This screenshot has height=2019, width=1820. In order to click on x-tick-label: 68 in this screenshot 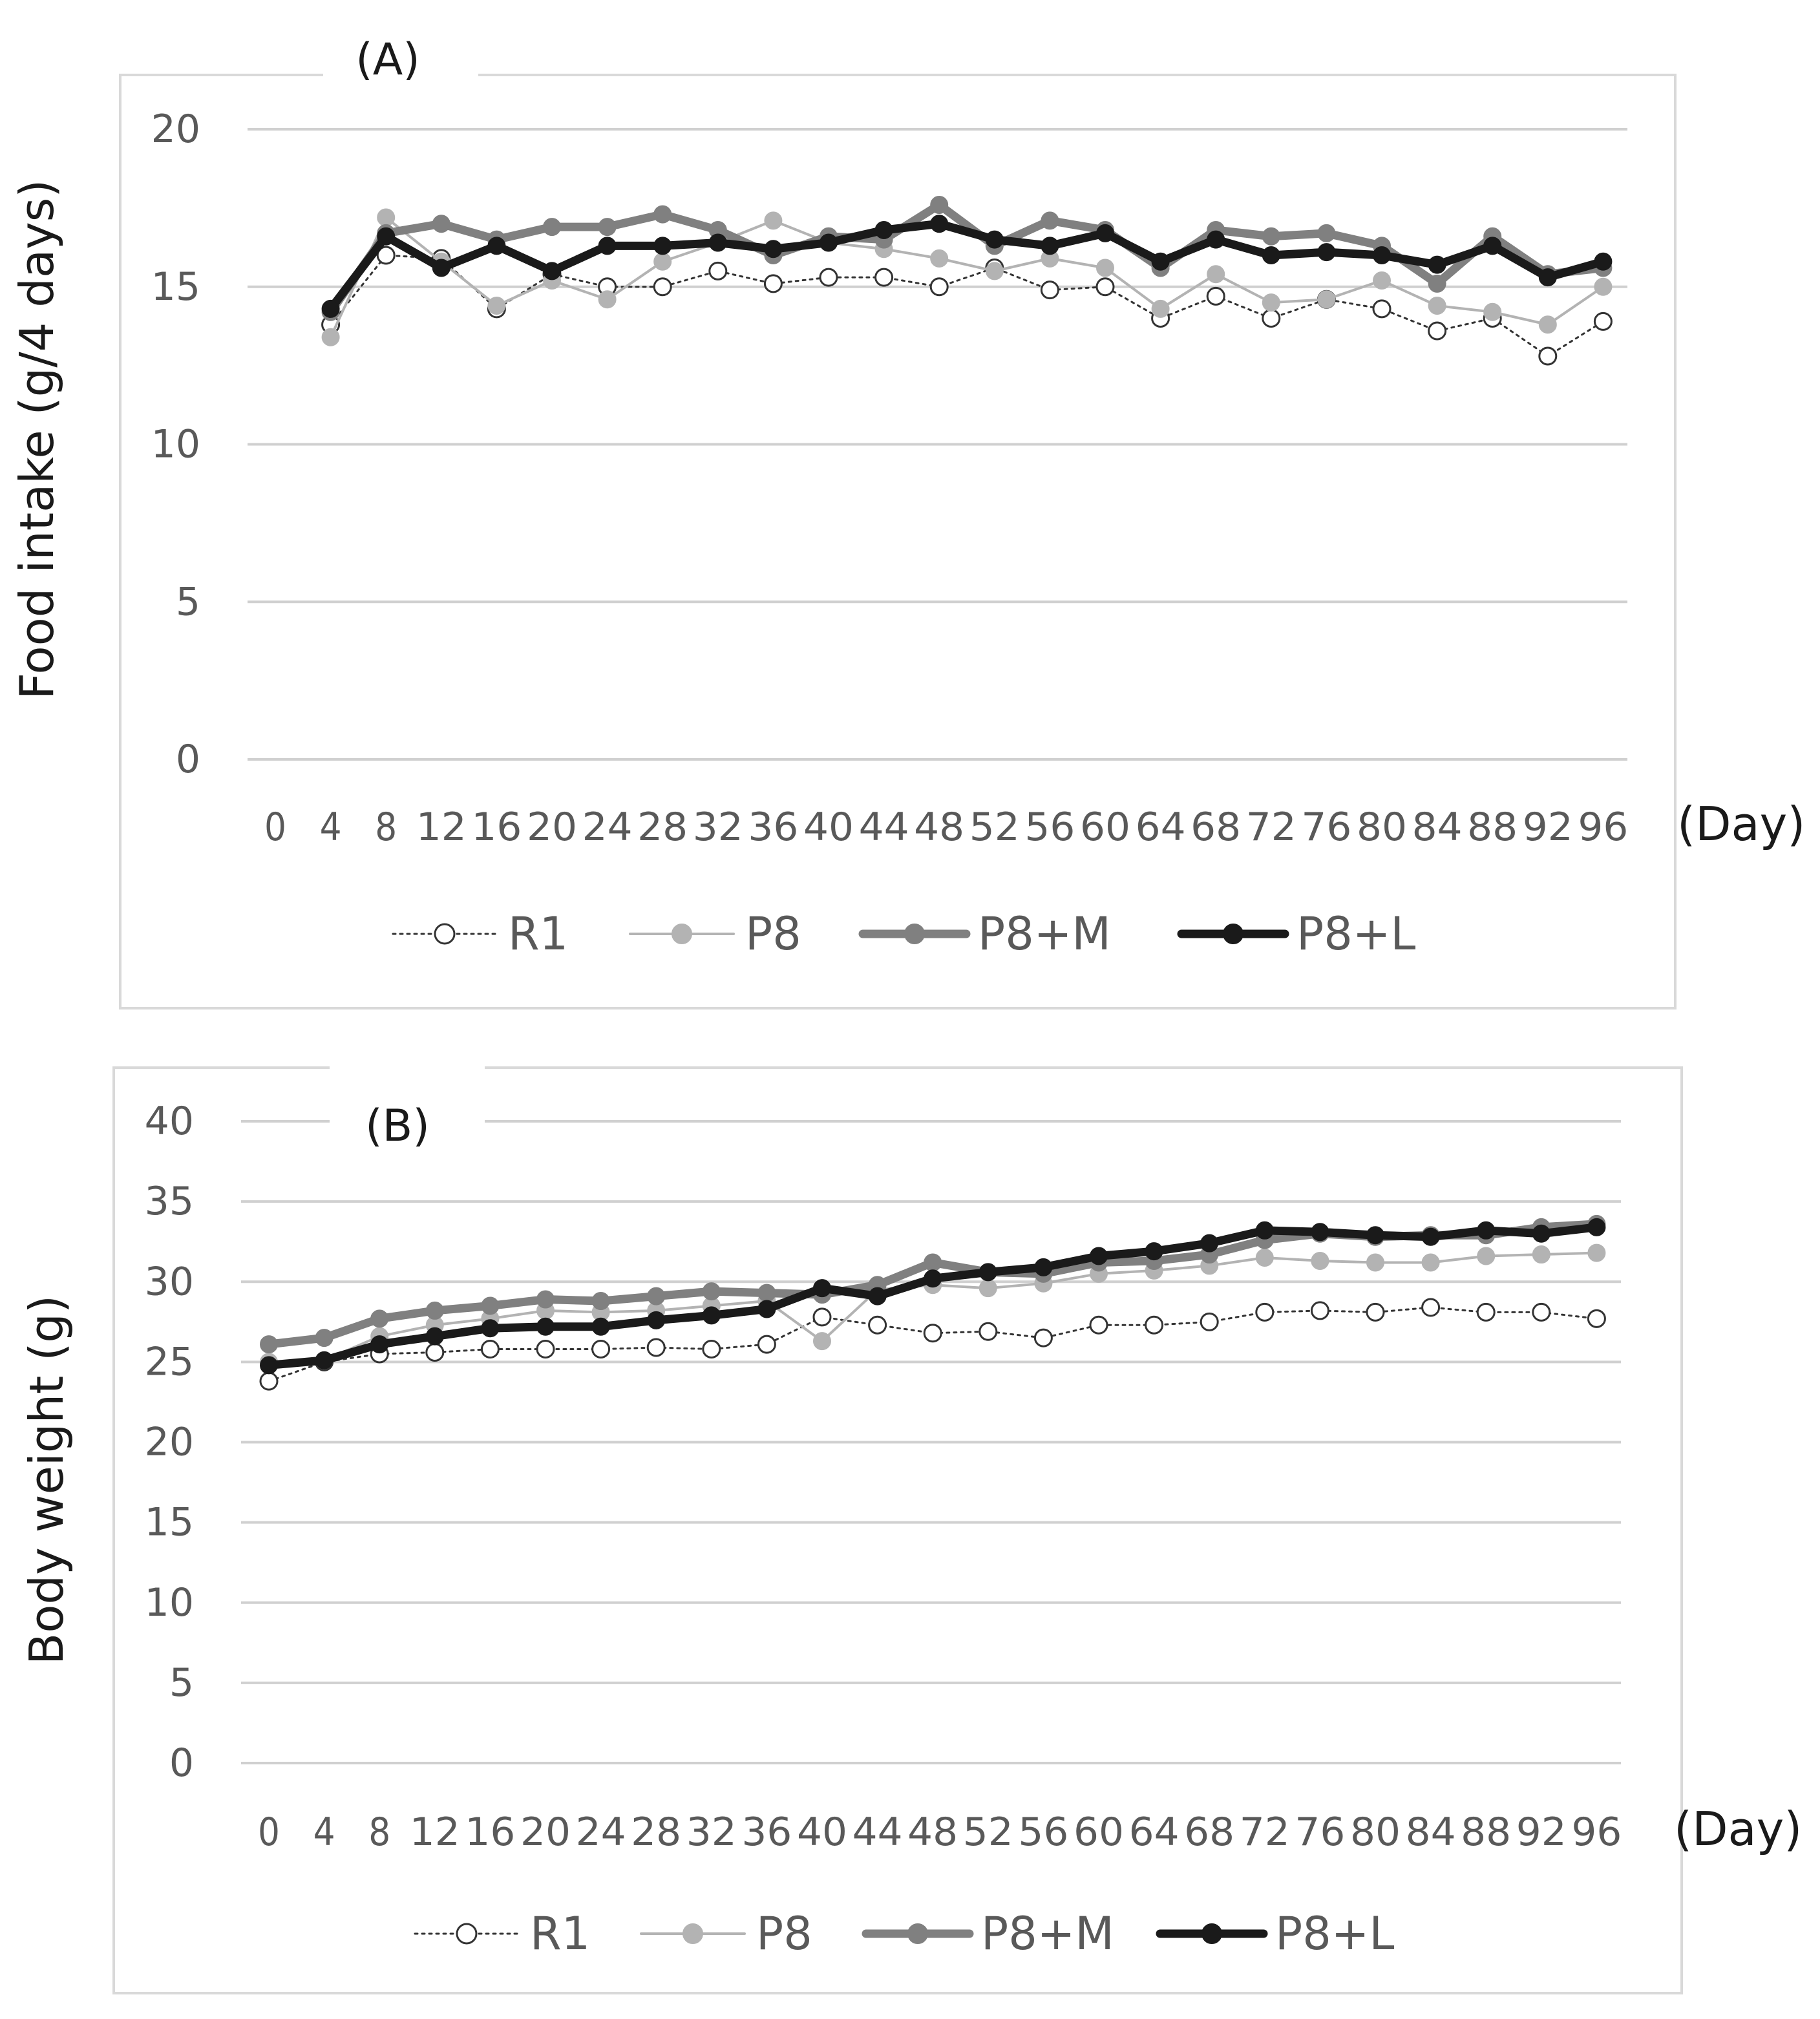, I will do `click(1209, 1832)`.